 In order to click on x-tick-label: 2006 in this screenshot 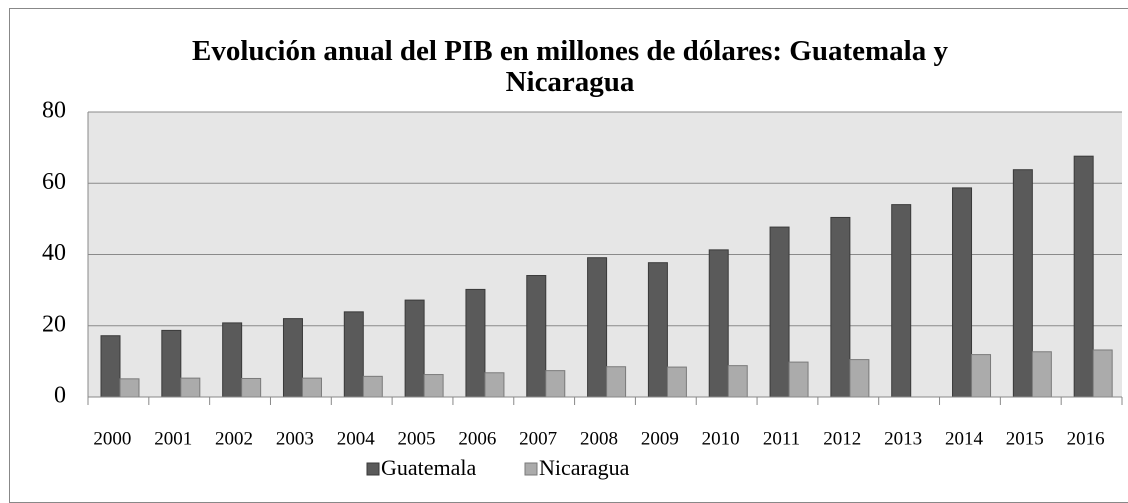, I will do `click(477, 438)`.